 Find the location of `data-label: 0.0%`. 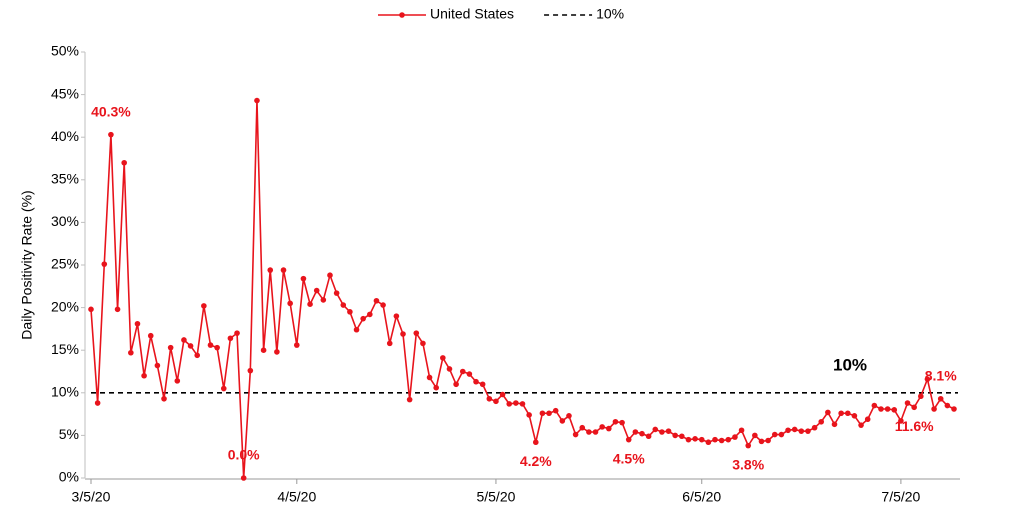

data-label: 0.0% is located at coordinates (244, 455).